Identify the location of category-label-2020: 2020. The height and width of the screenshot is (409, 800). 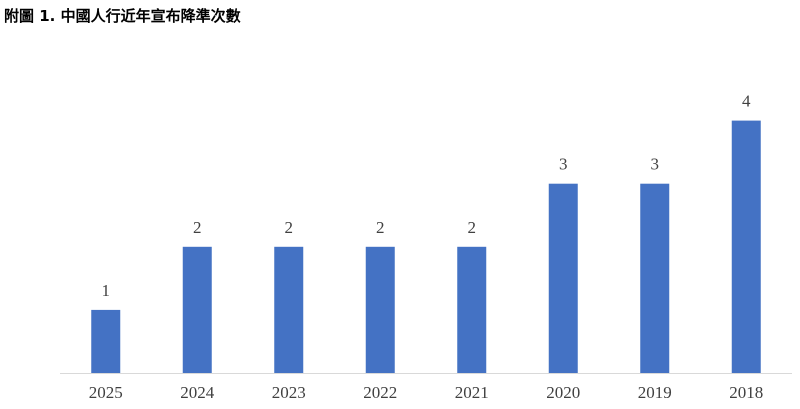
(563, 392).